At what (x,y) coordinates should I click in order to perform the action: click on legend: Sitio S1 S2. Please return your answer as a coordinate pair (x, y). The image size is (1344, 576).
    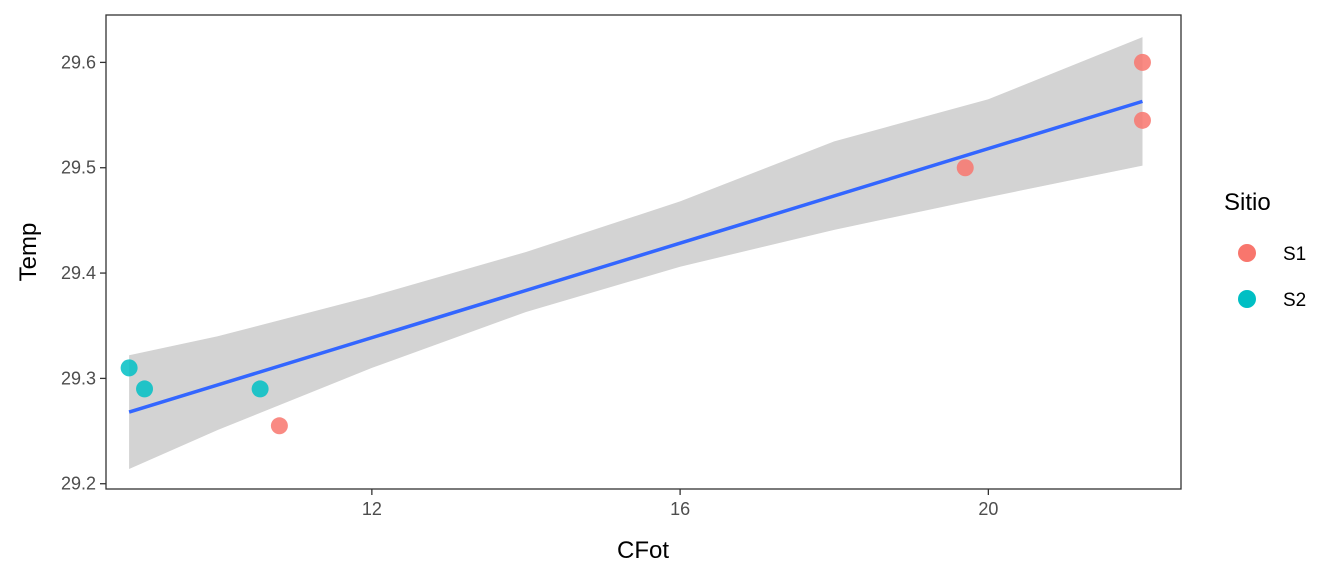
    Looking at the image, I should click on (1265, 250).